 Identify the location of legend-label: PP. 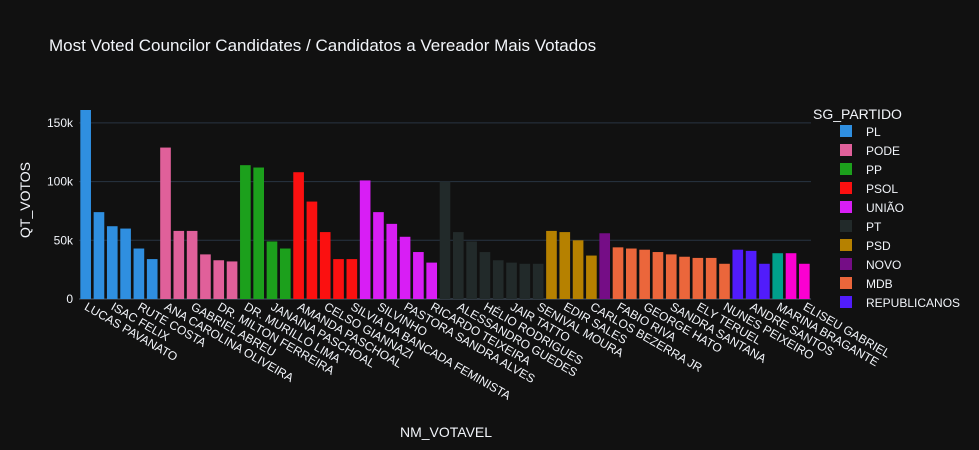
(874, 170).